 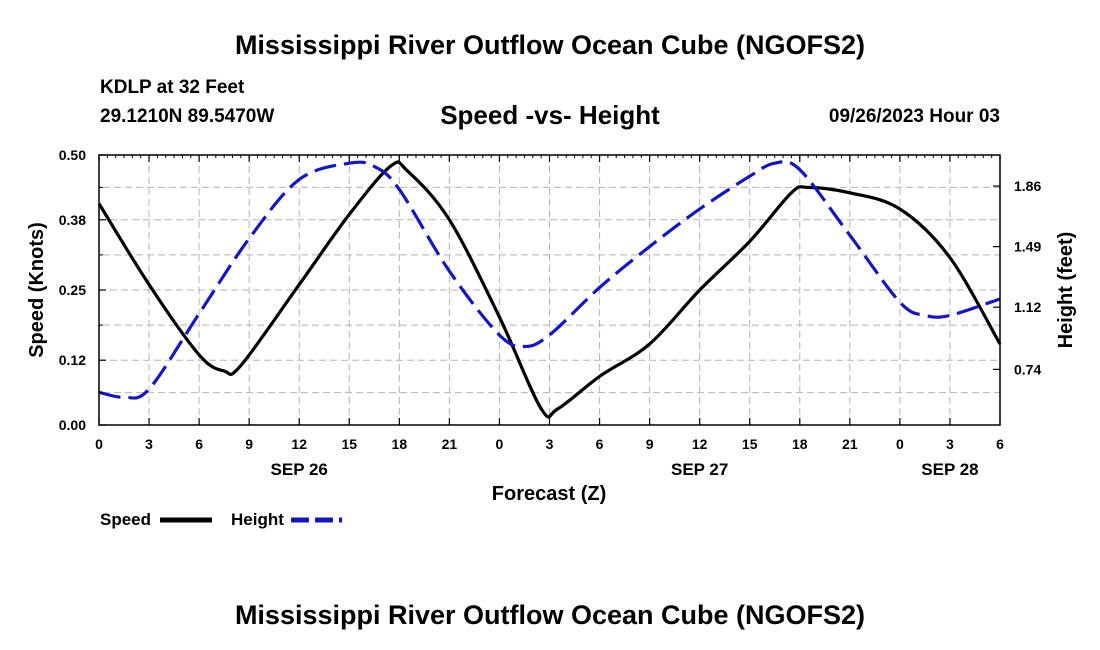 I want to click on y-right-tick-label: 1.86, so click(x=1027, y=186).